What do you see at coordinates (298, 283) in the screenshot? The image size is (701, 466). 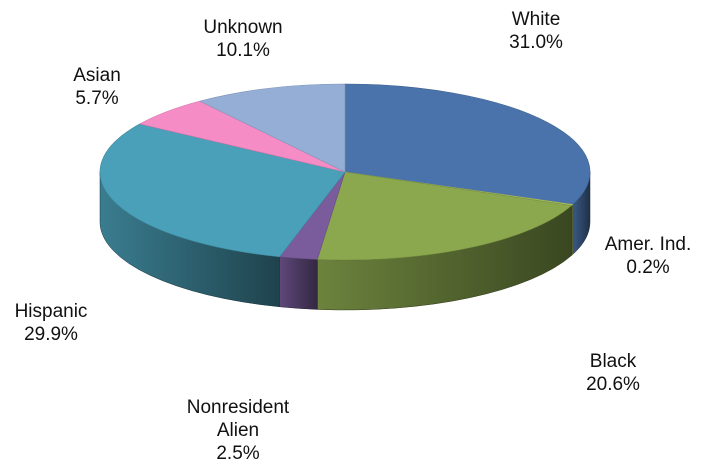 I see `pie-side-nonresident-alien` at bounding box center [298, 283].